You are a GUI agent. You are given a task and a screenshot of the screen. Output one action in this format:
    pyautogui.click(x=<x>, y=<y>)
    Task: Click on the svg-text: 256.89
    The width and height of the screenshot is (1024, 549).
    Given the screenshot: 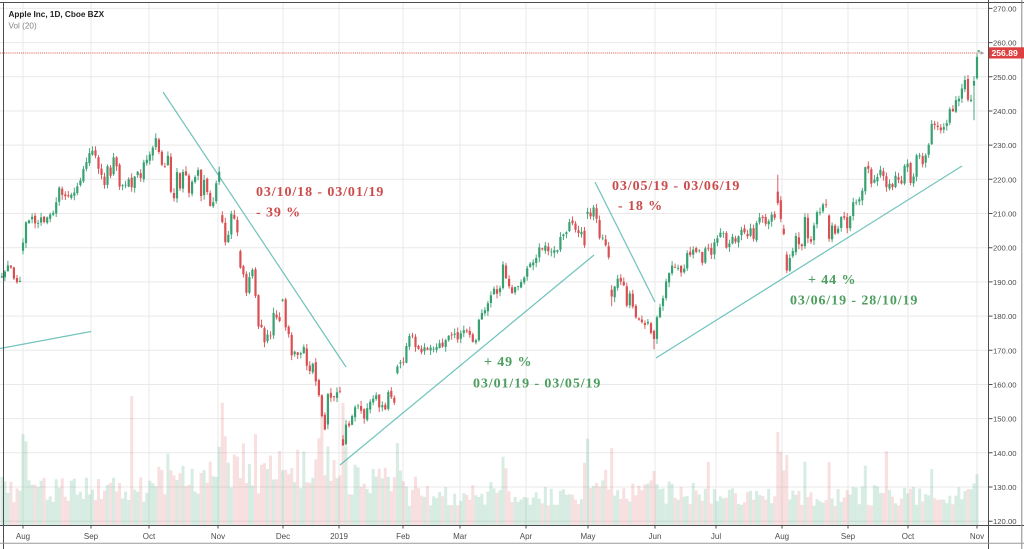 What is the action you would take?
    pyautogui.click(x=1005, y=53)
    